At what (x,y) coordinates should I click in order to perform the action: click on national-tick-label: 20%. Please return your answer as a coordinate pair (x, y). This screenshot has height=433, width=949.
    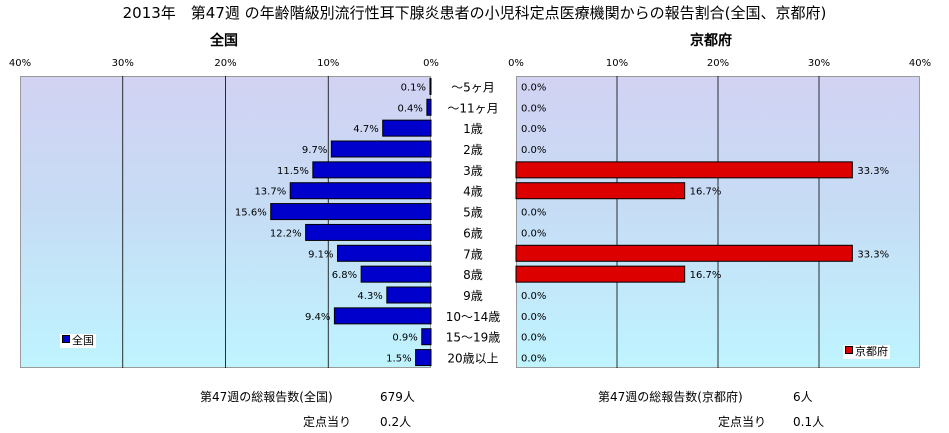
    Looking at the image, I should click on (225, 63).